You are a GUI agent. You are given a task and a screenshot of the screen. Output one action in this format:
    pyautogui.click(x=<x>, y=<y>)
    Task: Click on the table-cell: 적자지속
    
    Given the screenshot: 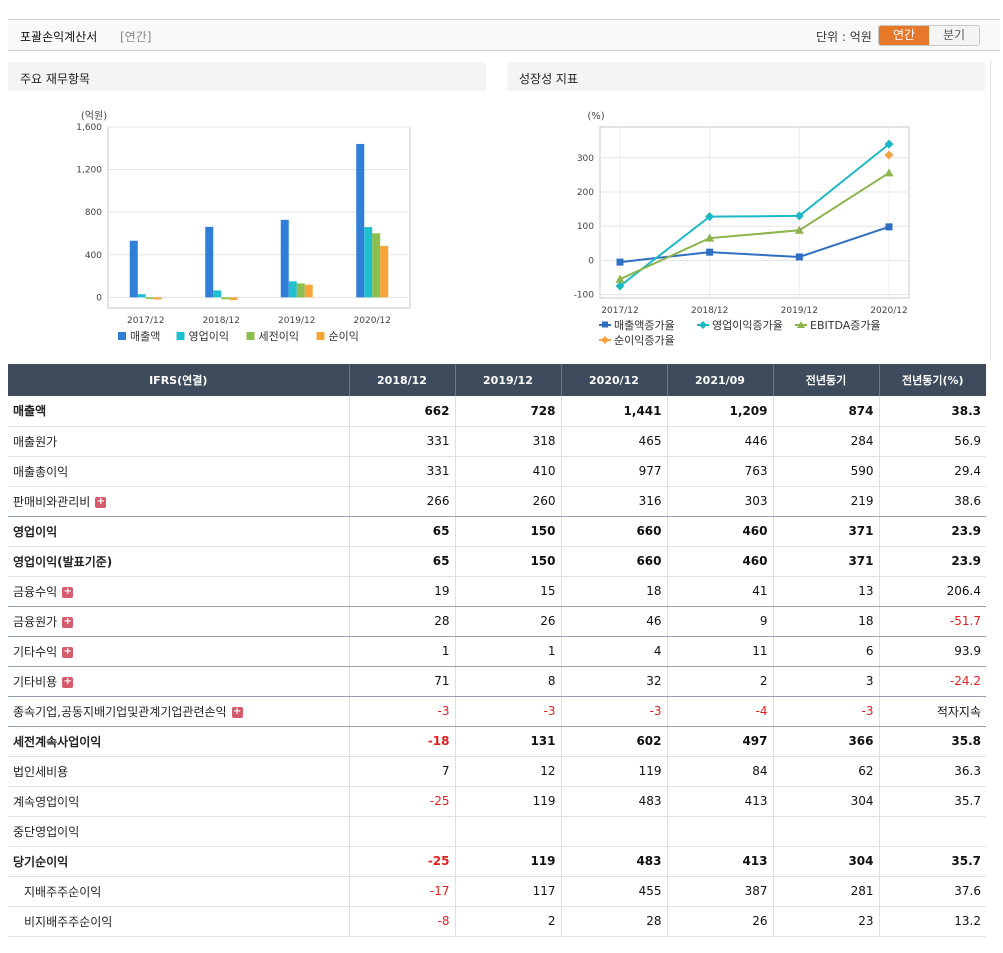 What is the action you would take?
    pyautogui.click(x=932, y=711)
    